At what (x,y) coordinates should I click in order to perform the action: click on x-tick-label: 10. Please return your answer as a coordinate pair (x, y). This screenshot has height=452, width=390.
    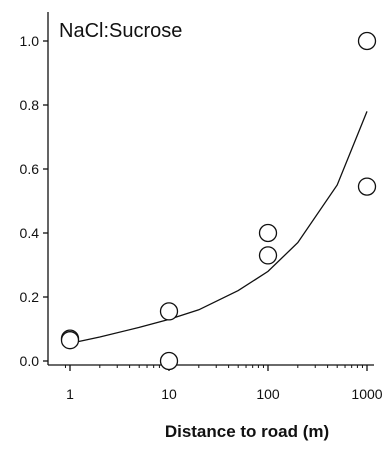
    Looking at the image, I should click on (169, 394).